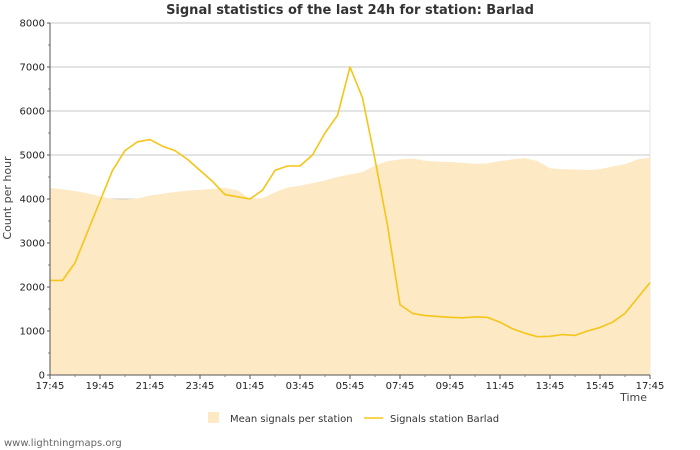 The width and height of the screenshot is (700, 450). What do you see at coordinates (32, 332) in the screenshot?
I see `y-tick-label-1000: 1000` at bounding box center [32, 332].